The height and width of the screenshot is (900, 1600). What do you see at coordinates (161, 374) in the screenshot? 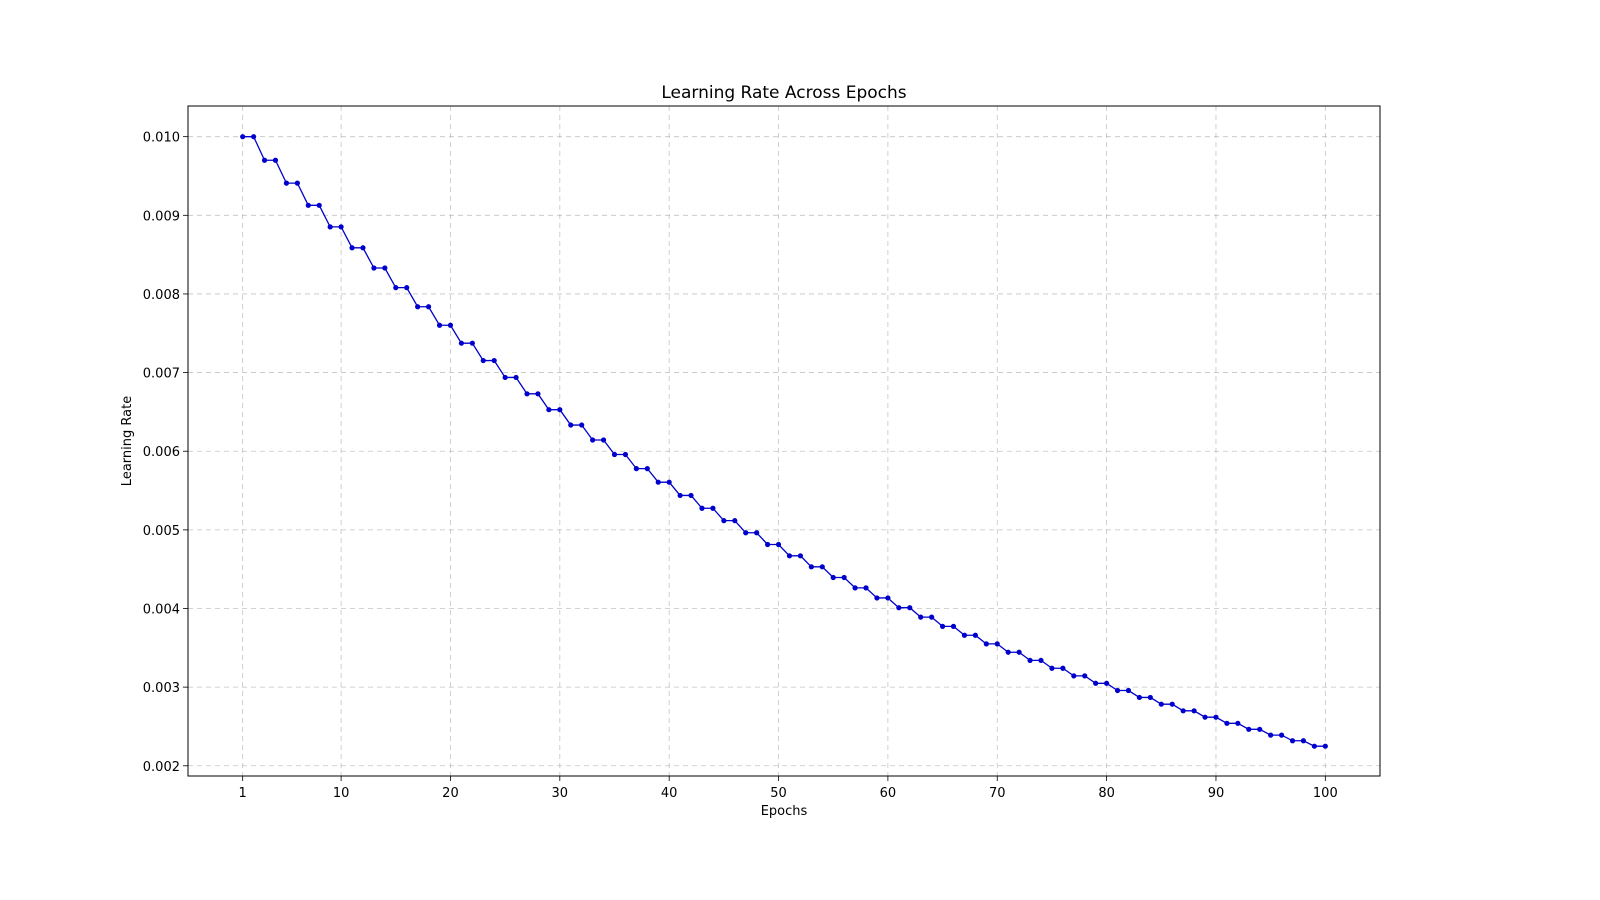
I see `y-tick-label: 0.007` at bounding box center [161, 374].